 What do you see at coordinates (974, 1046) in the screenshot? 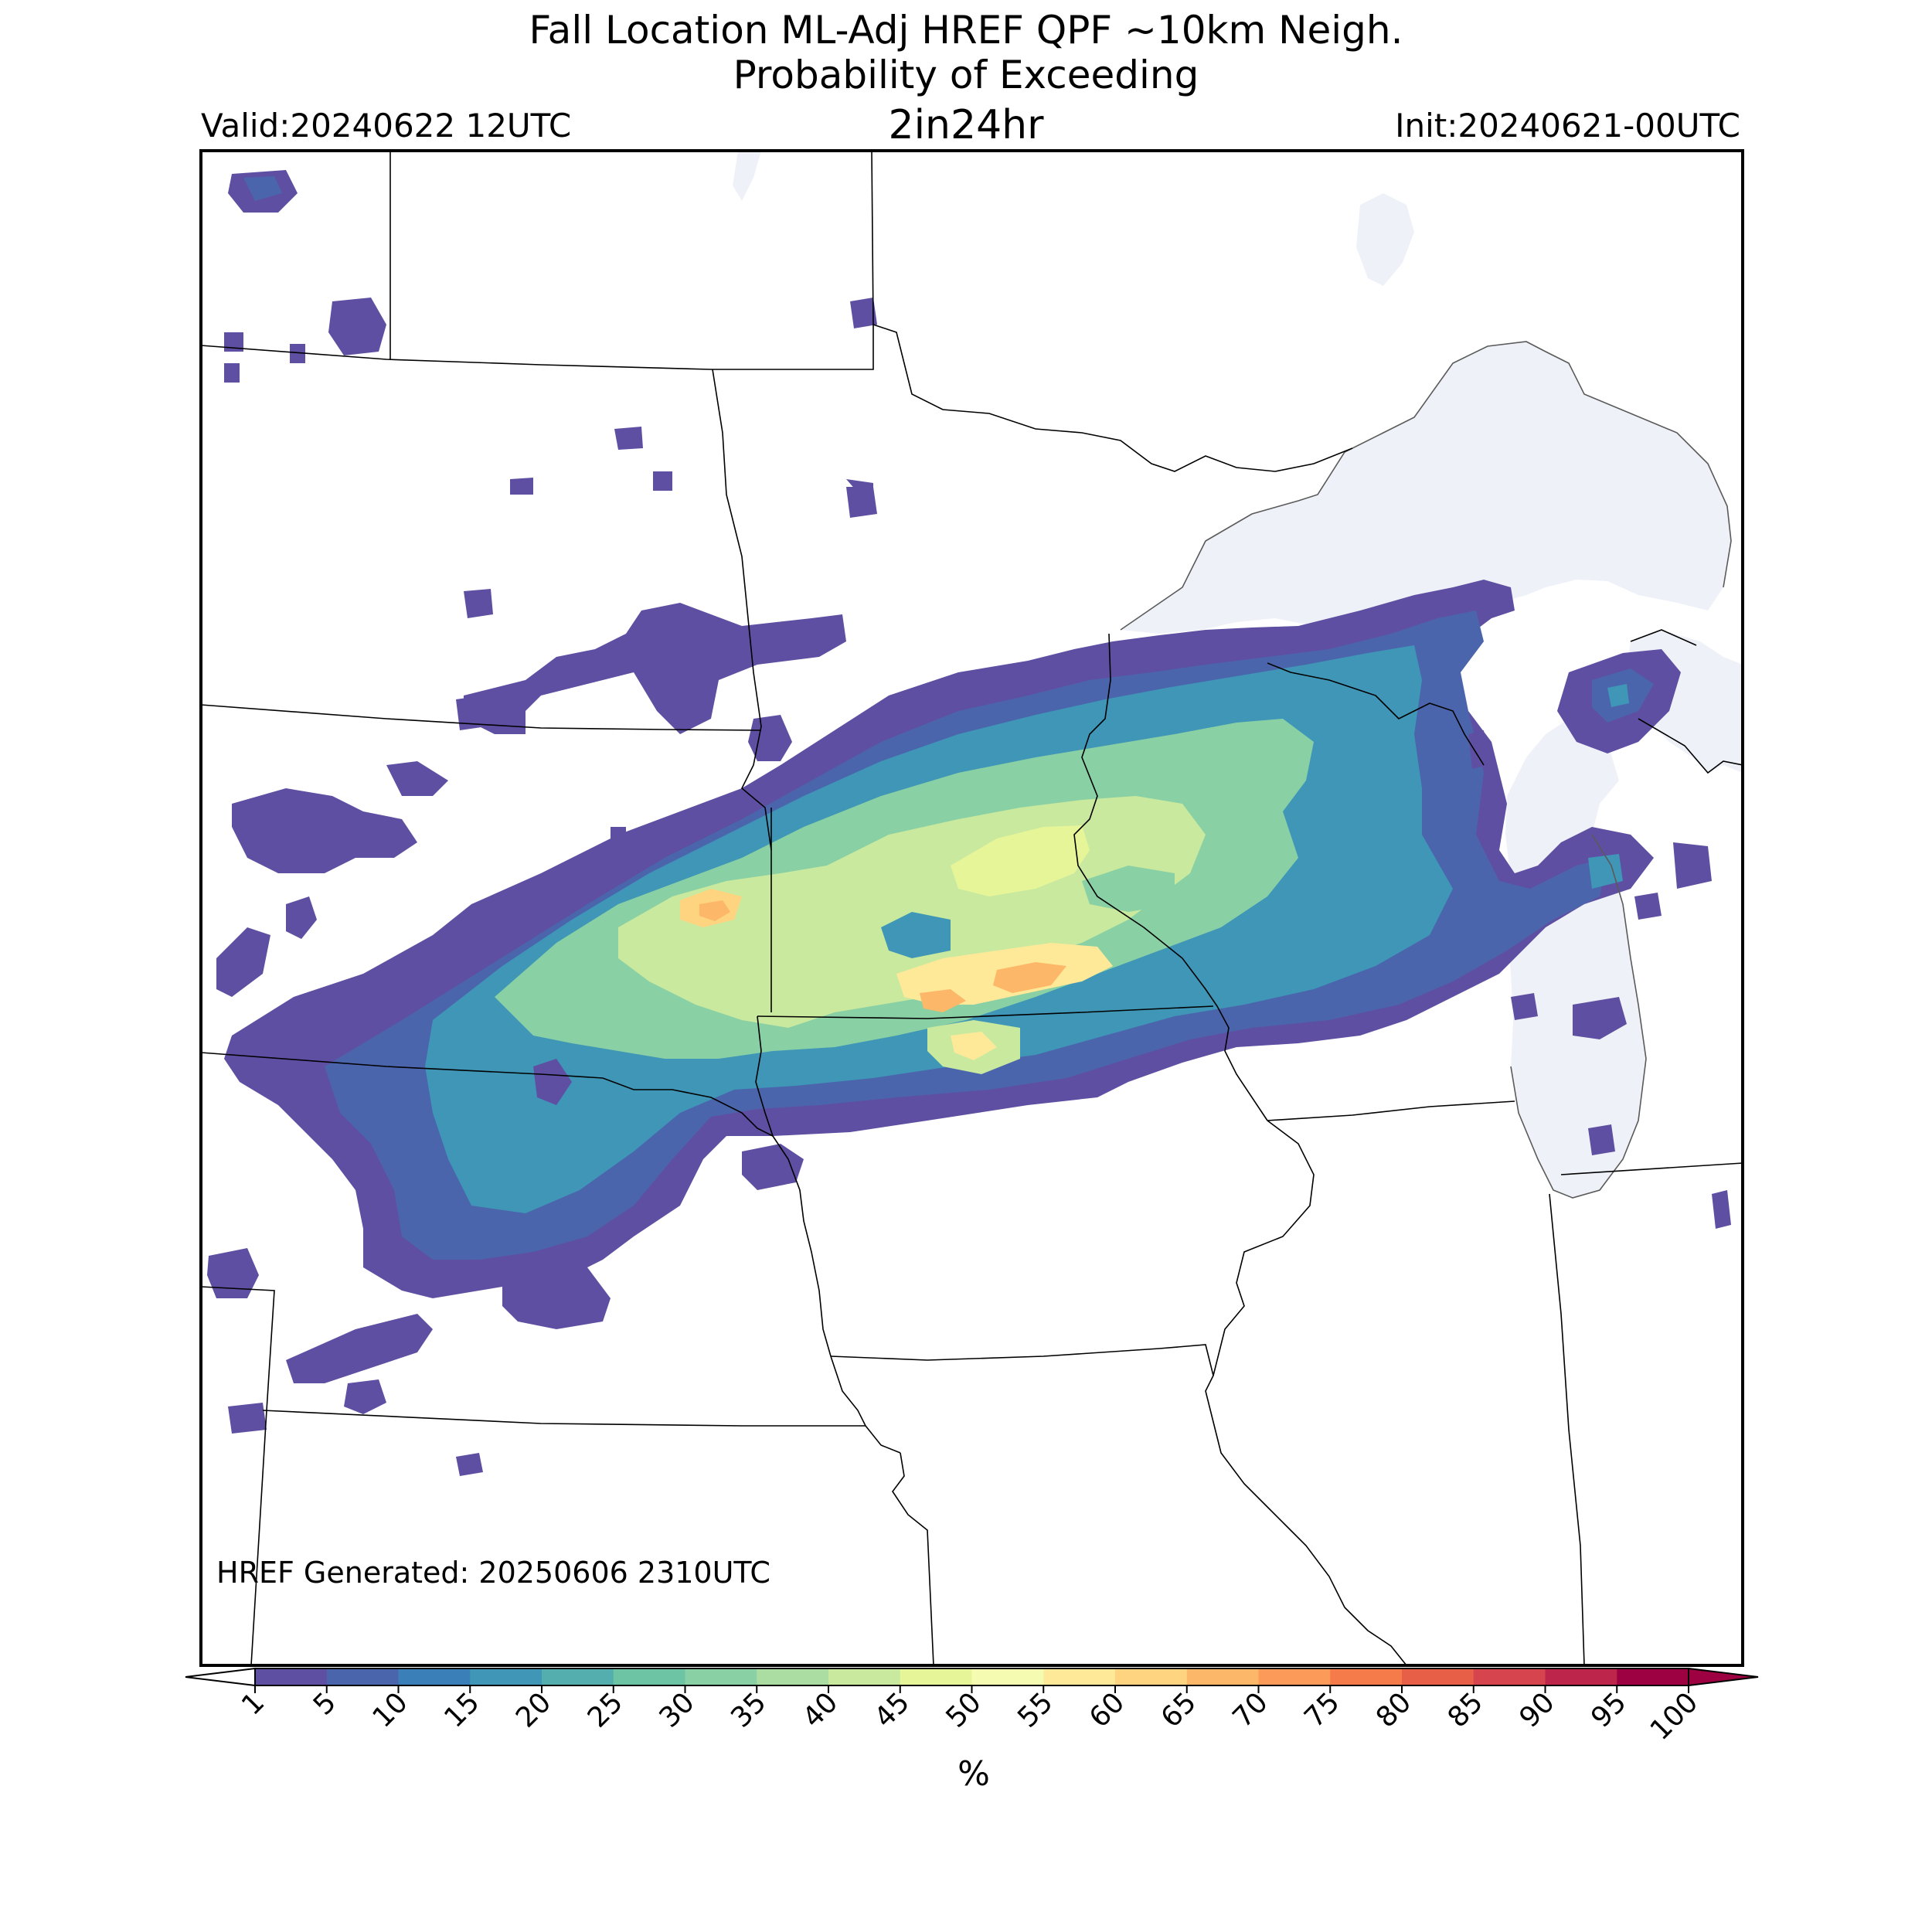
I see `prob-contour-55-b` at bounding box center [974, 1046].